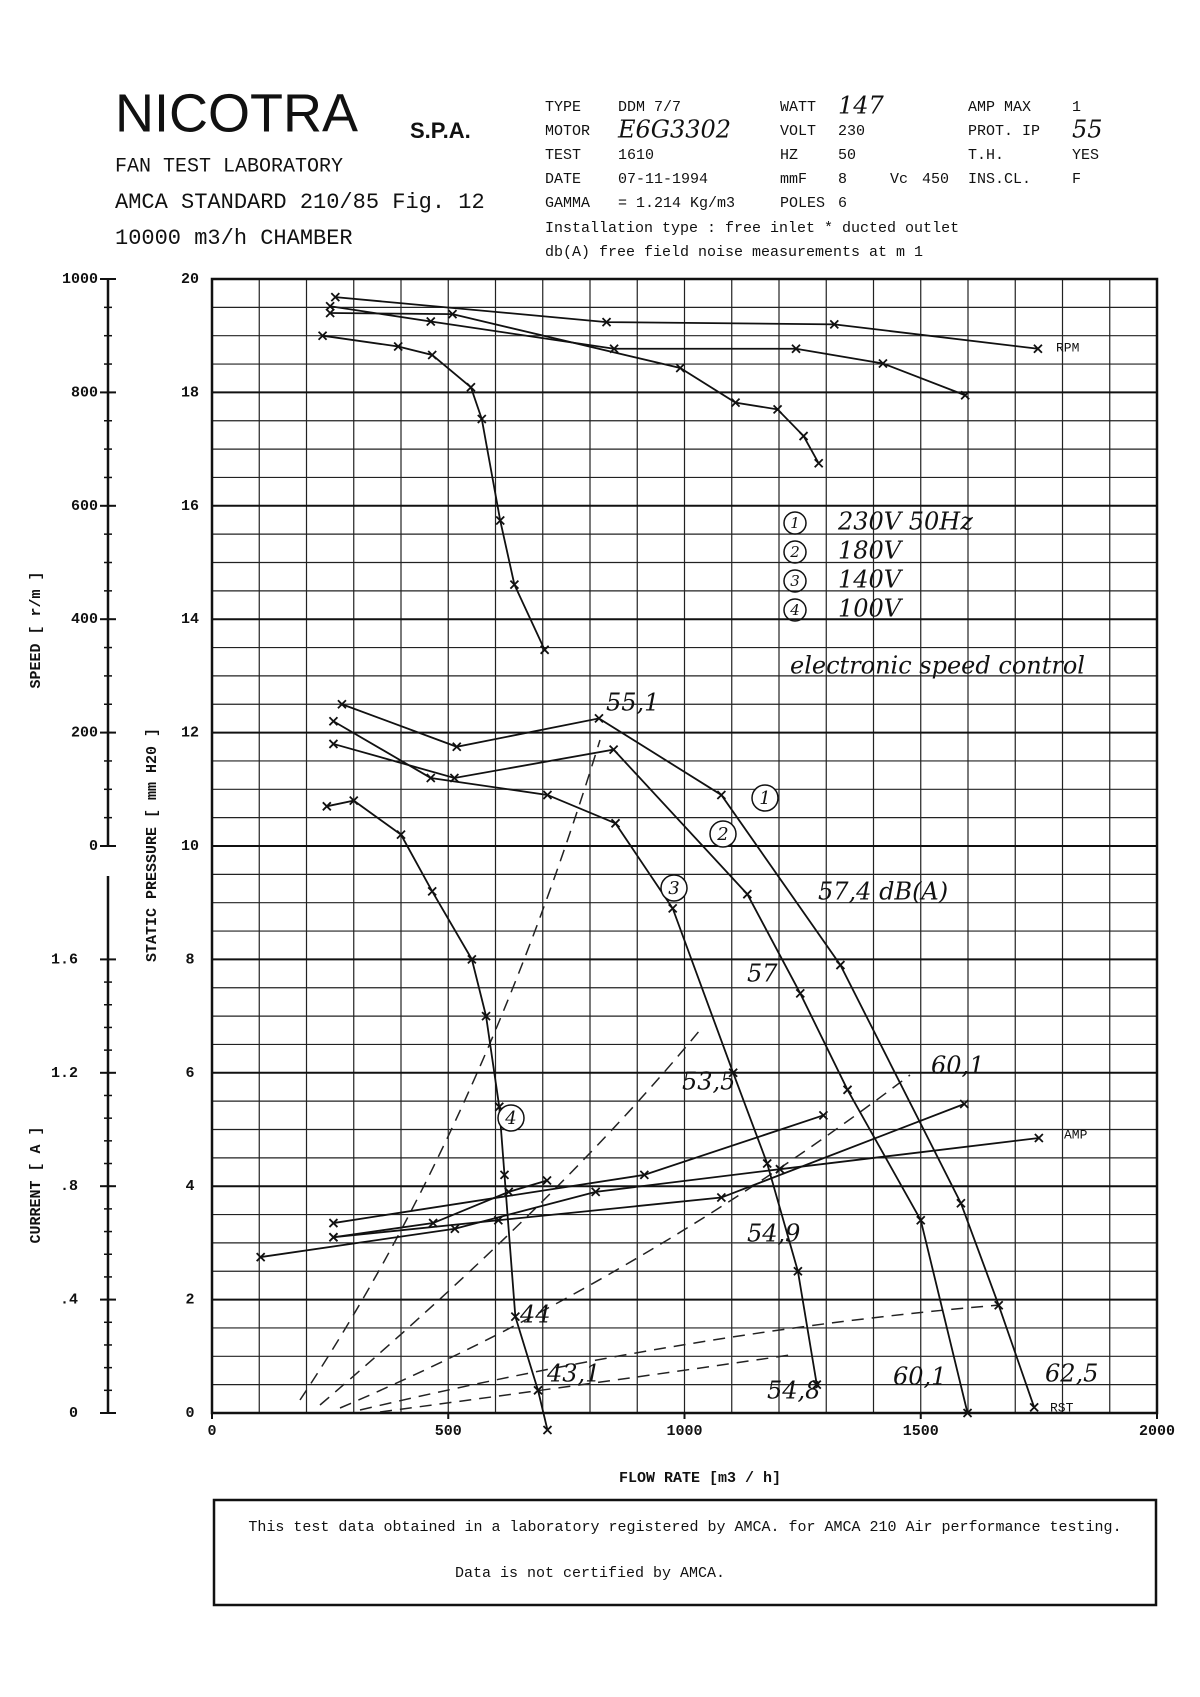 This screenshot has width=1200, height=1697. Describe the element at coordinates (999, 179) in the screenshot. I see `field-label: INS.CL.` at that location.